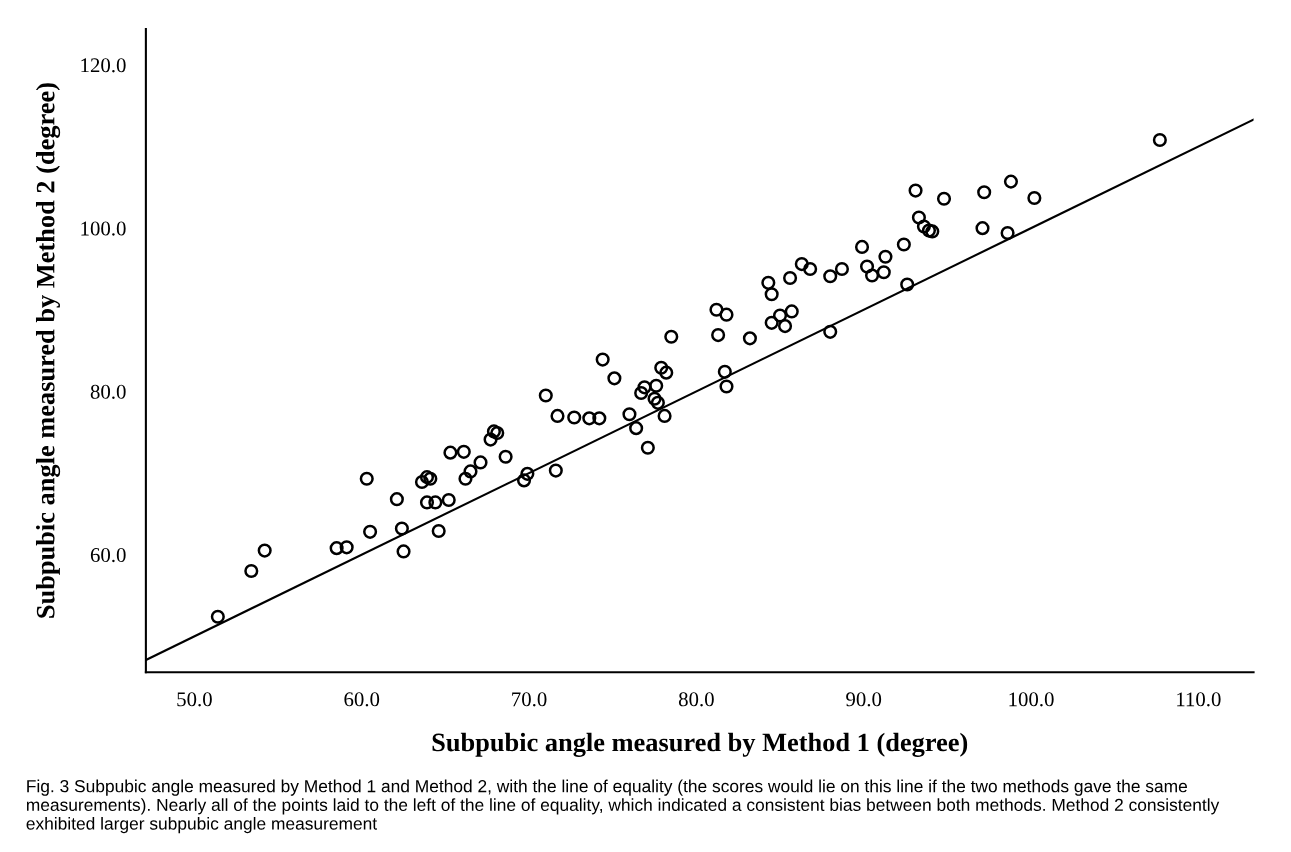  I want to click on y-tick-label: 100.0, so click(103, 228).